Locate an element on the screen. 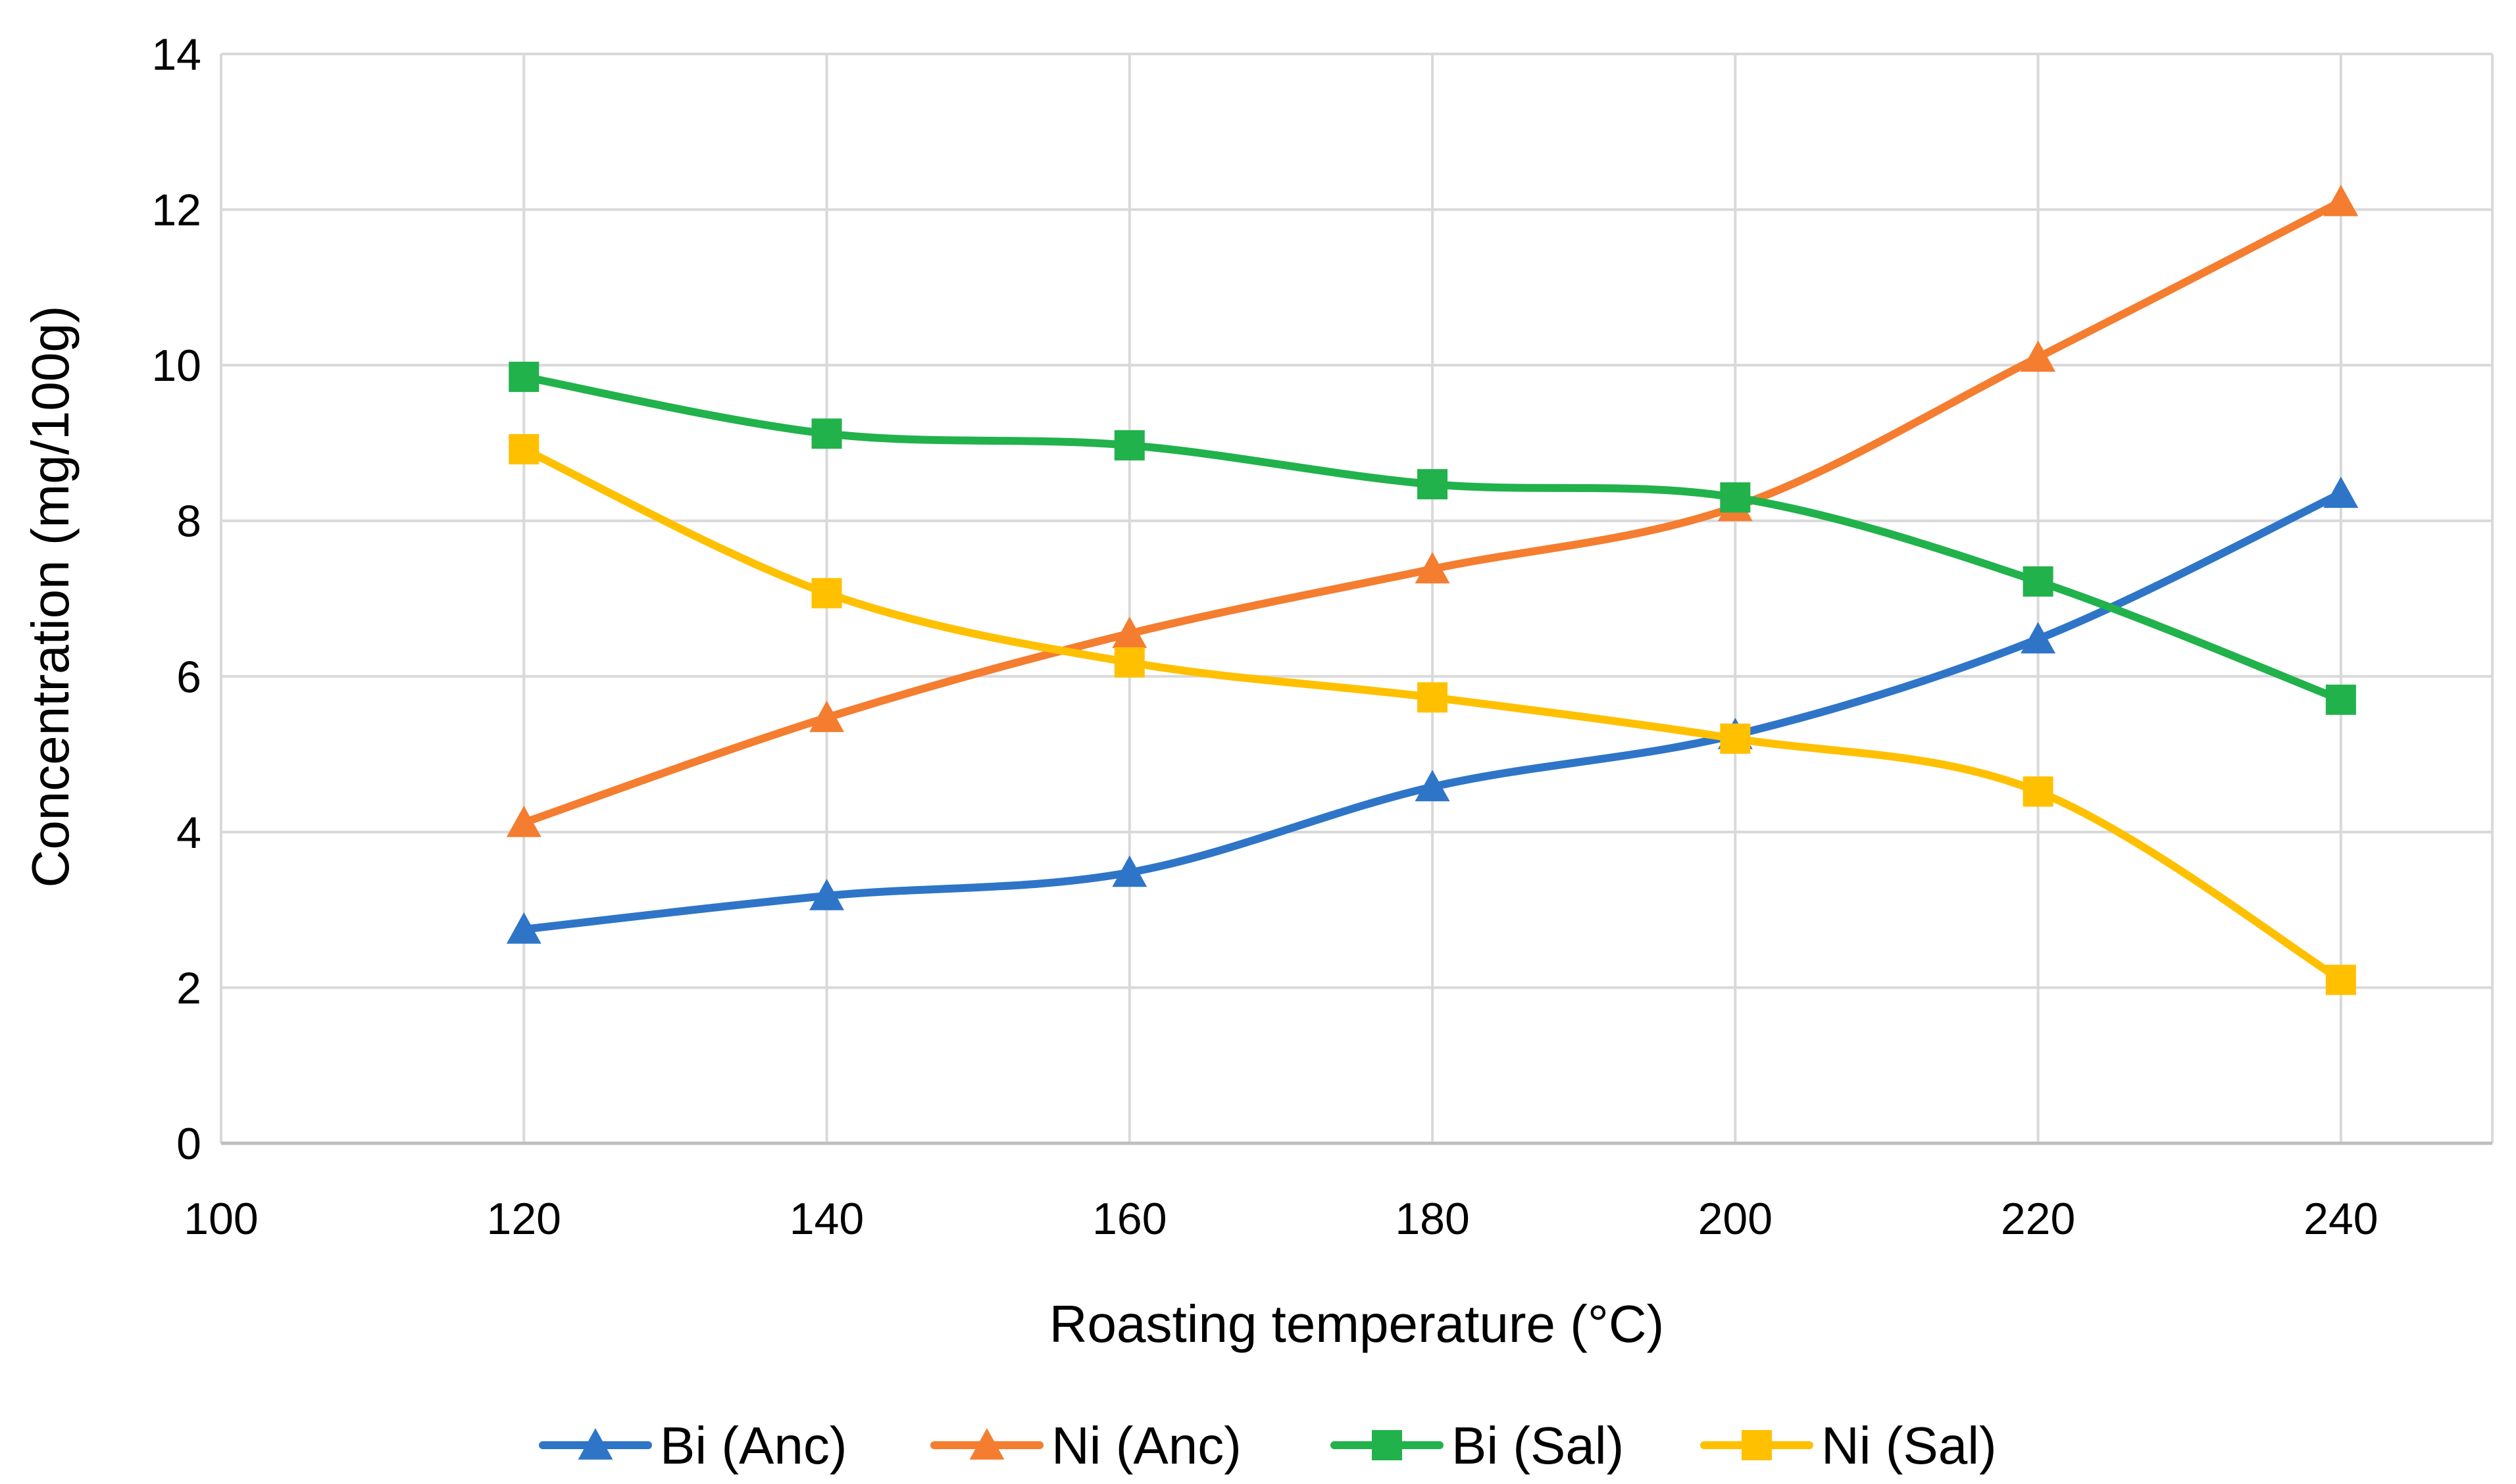 This screenshot has height=1484, width=2516. y-tick-label: 2 is located at coordinates (188, 988).